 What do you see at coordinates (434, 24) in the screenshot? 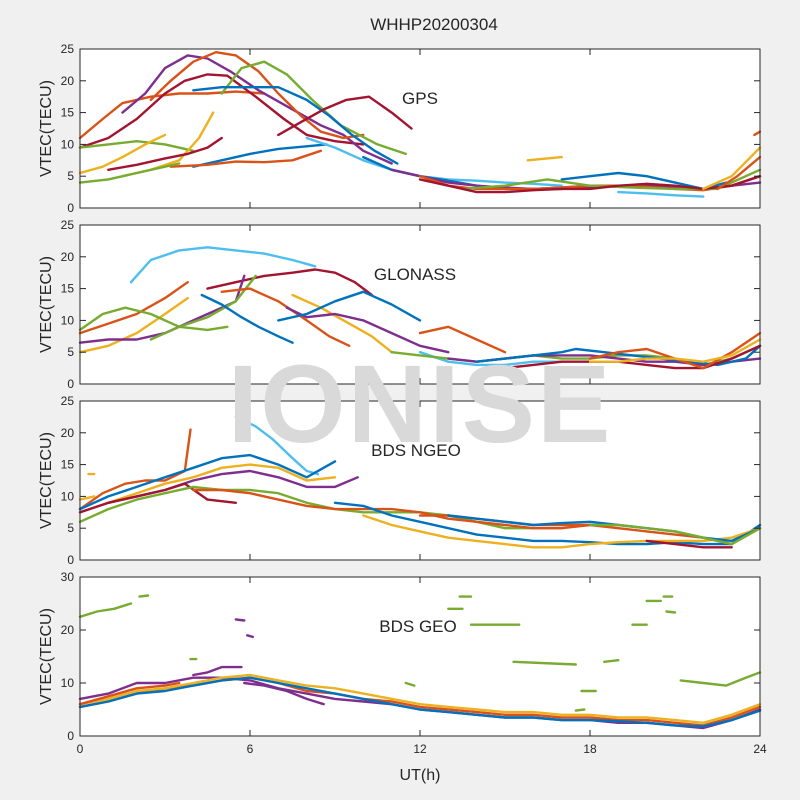
I see `figure-title: WHHP20200304` at bounding box center [434, 24].